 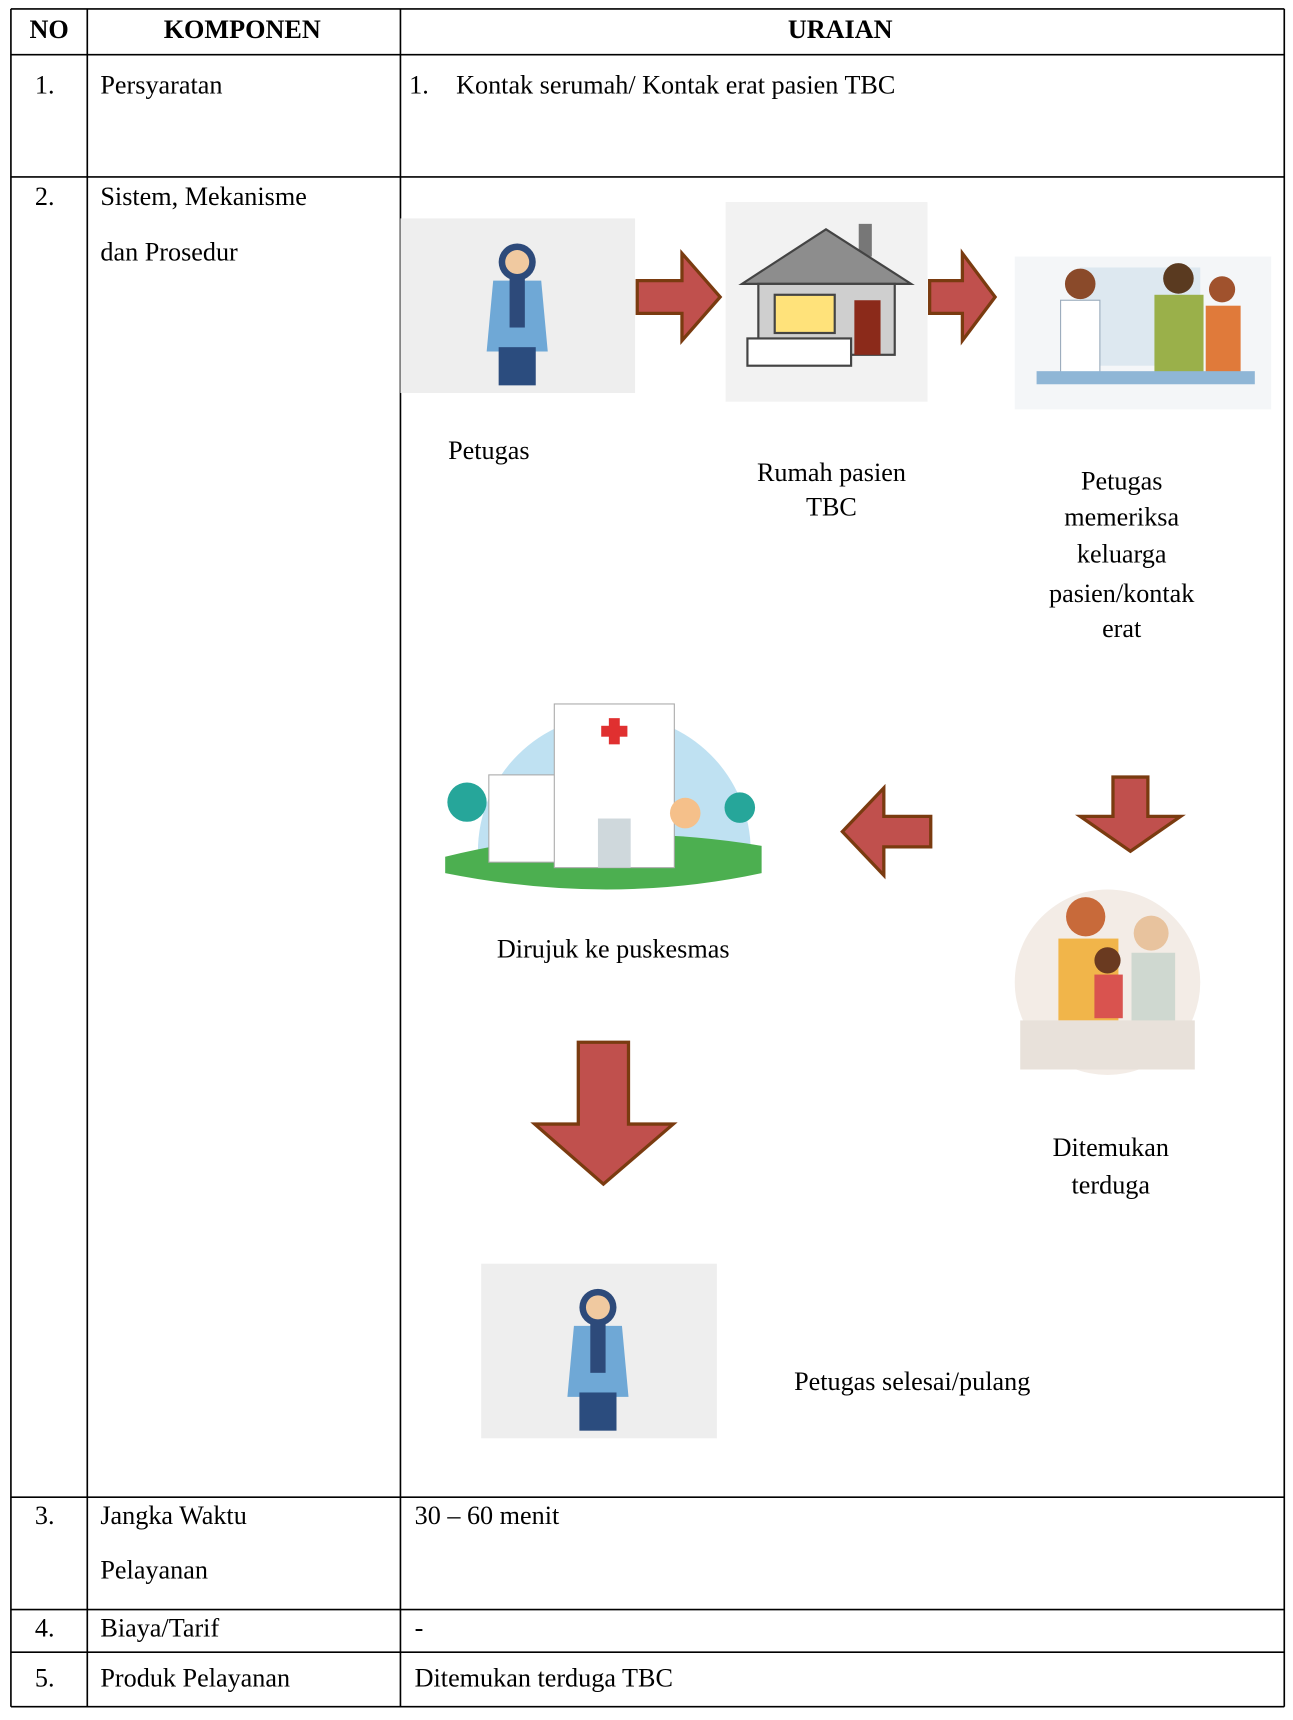 I want to click on uraian: Ditemukan terduga TBC, so click(x=544, y=1678).